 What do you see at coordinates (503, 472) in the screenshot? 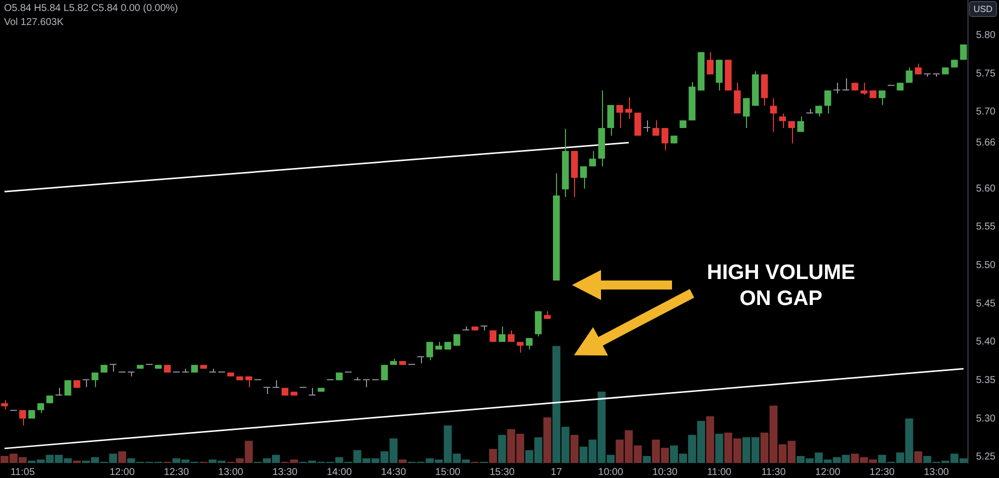
I see `x-tick-label: 15:30` at bounding box center [503, 472].